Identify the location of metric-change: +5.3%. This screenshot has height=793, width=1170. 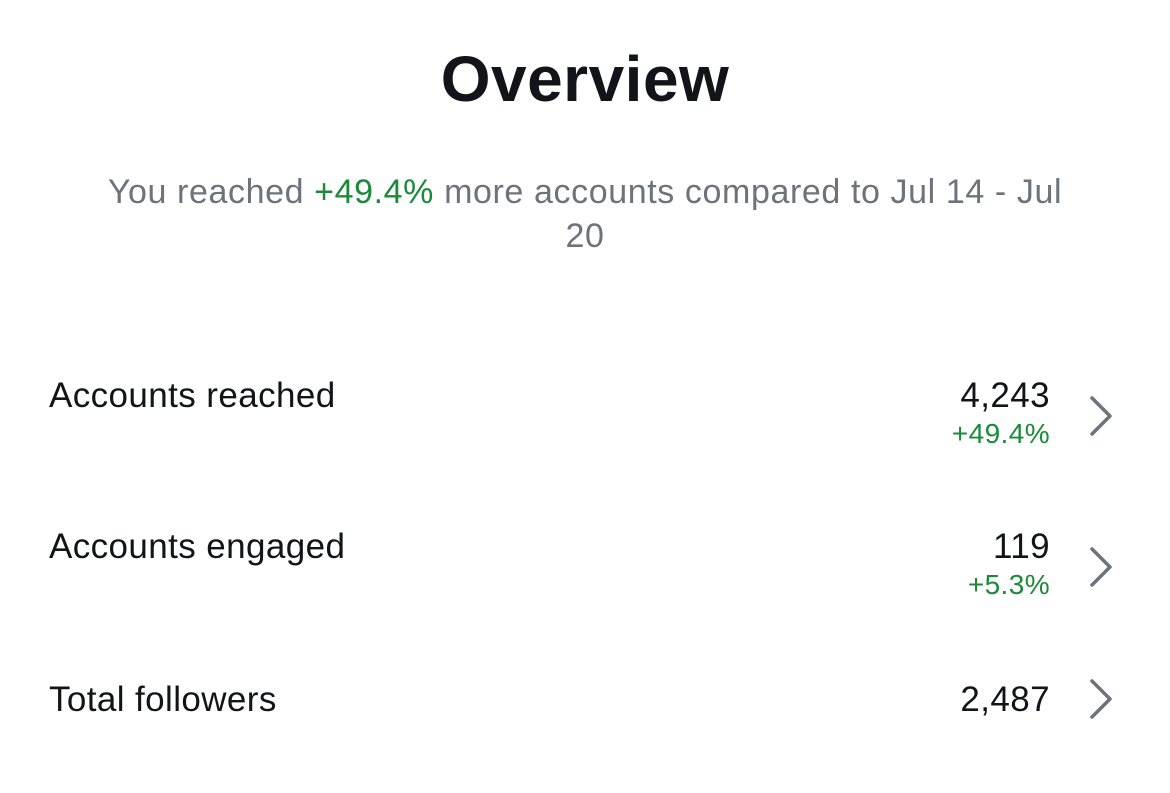
(1008, 584).